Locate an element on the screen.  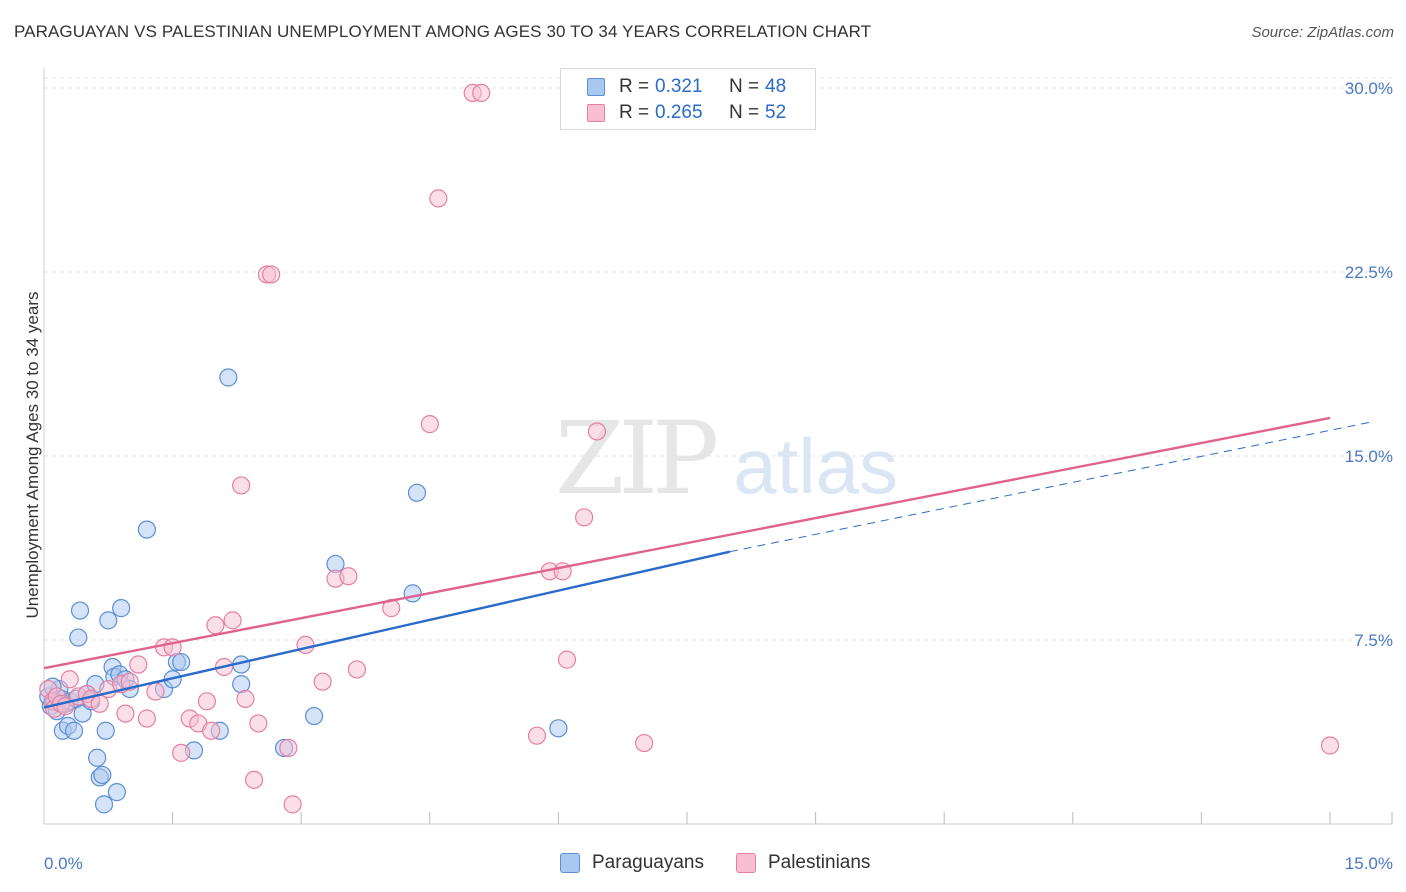
watermark: ZIP atlas is located at coordinates (726, 458).